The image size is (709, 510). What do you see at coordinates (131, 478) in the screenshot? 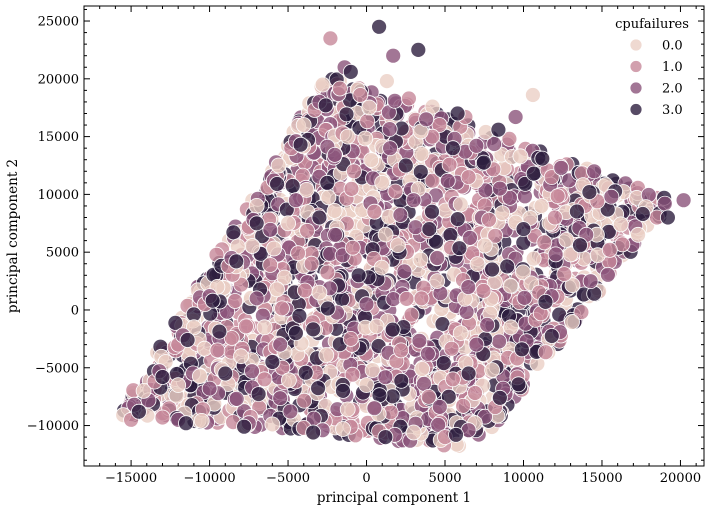
I see `x-tick-label: −15000` at bounding box center [131, 478].